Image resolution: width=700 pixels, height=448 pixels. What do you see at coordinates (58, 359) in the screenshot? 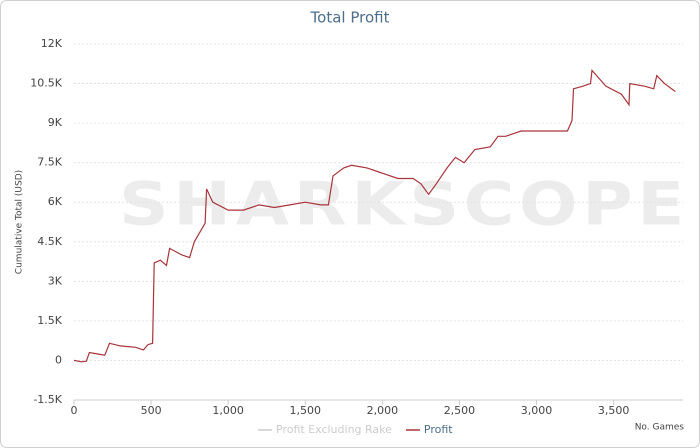
I see `y-tick-label: 0` at bounding box center [58, 359].